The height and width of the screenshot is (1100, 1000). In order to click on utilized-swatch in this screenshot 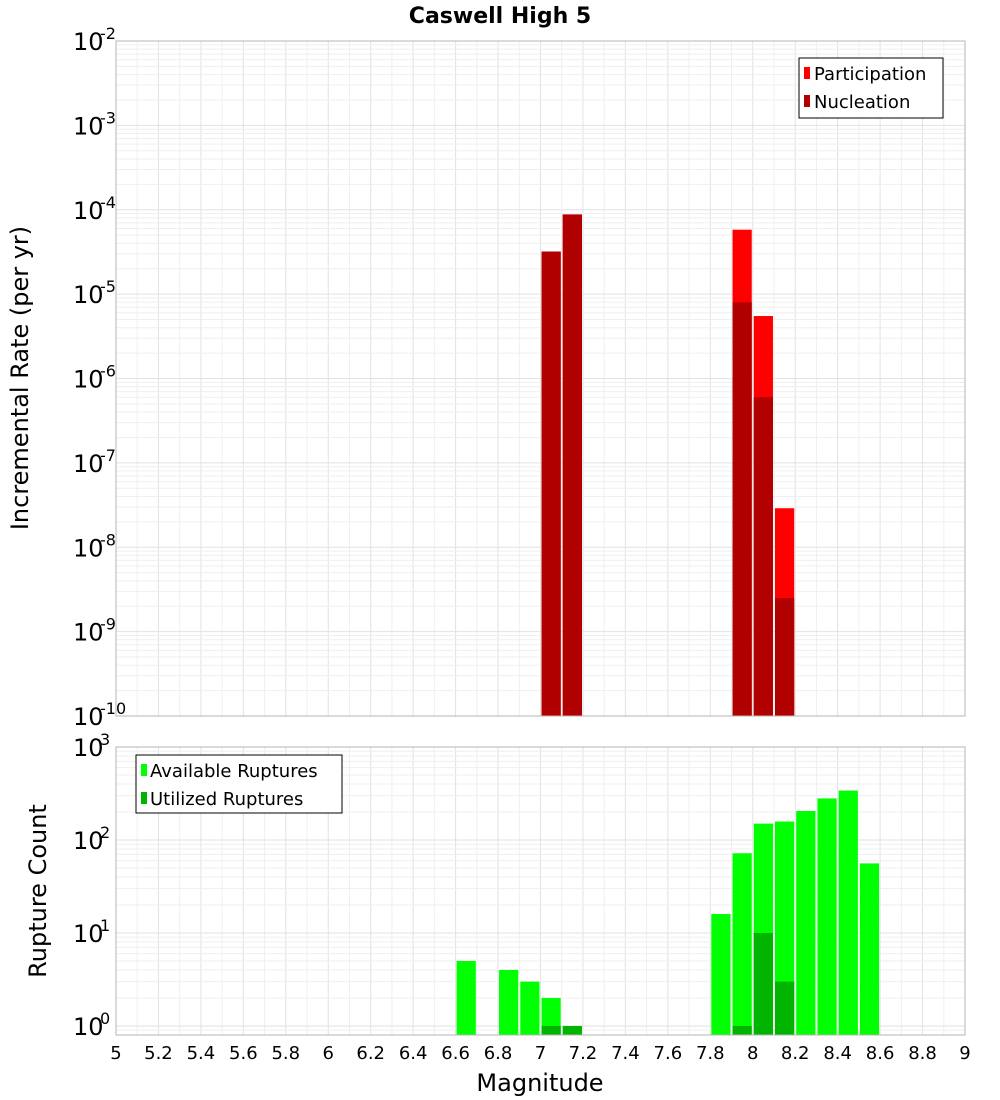, I will do `click(144, 798)`.